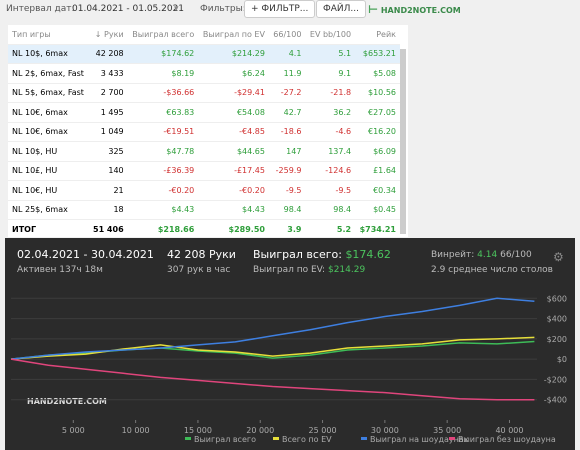 This screenshot has height=450, width=580. Describe the element at coordinates (48, 73) in the screenshot. I see `cell: NL 2$, 6max, Fast` at that location.